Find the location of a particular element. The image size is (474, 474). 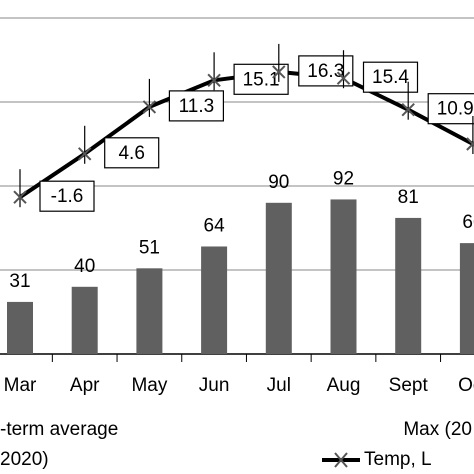

x-tick-label: Sept is located at coordinates (409, 385).